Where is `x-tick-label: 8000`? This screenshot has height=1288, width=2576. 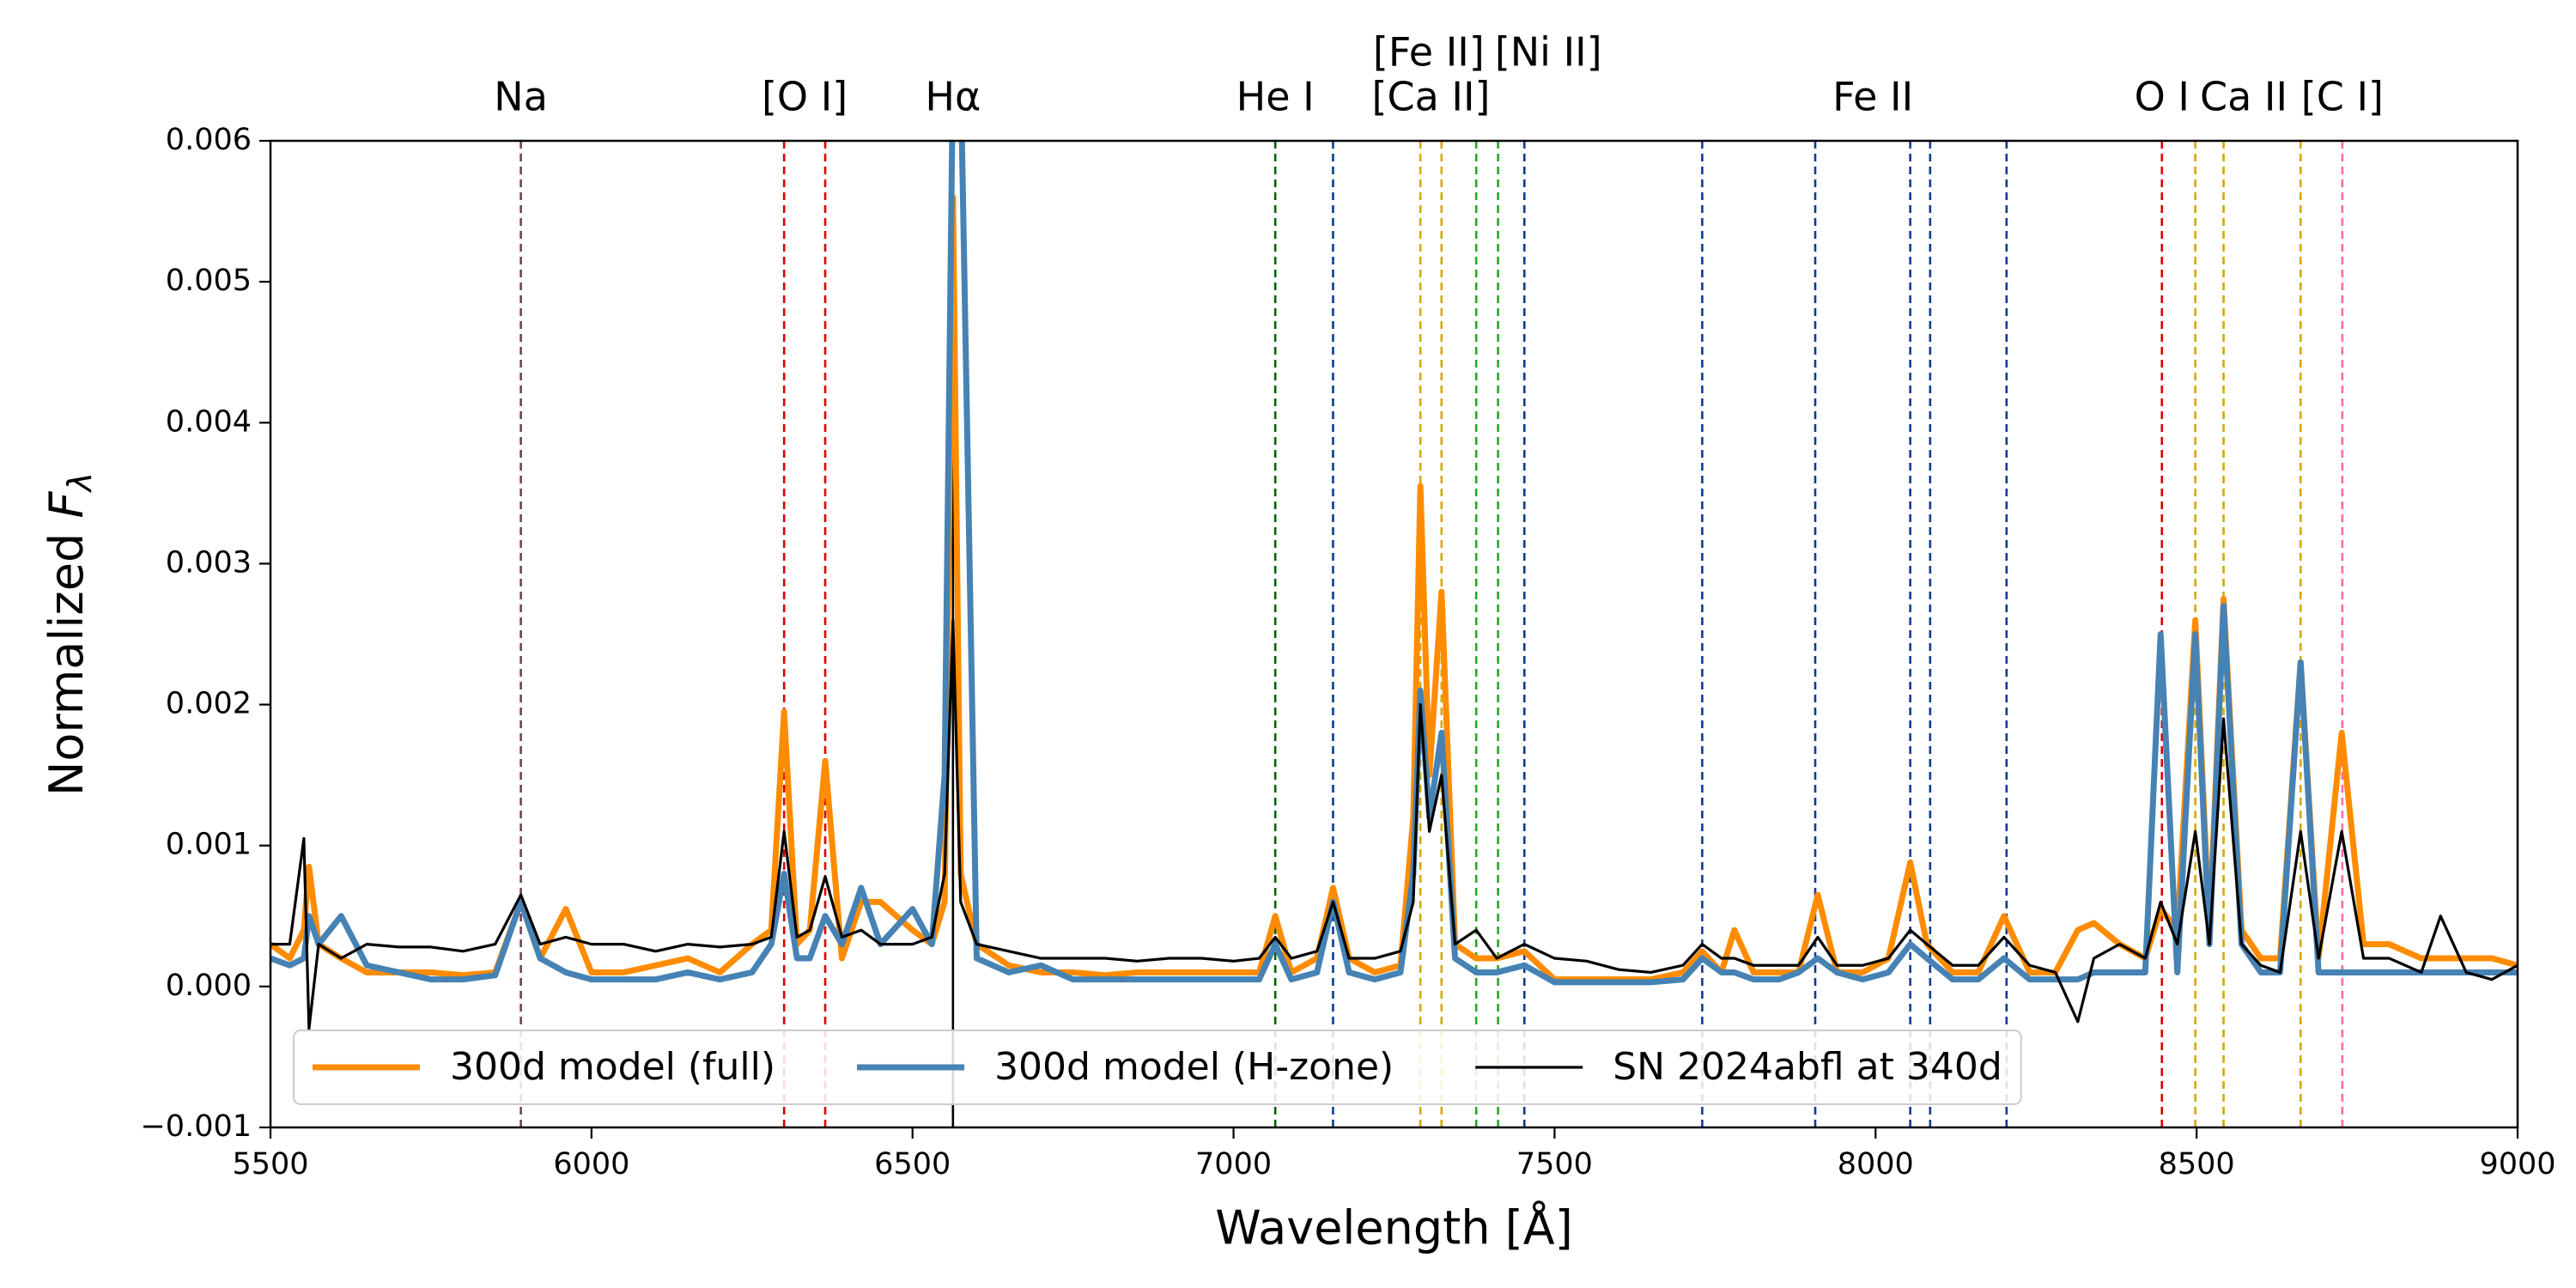
x-tick-label: 8000 is located at coordinates (1876, 1164).